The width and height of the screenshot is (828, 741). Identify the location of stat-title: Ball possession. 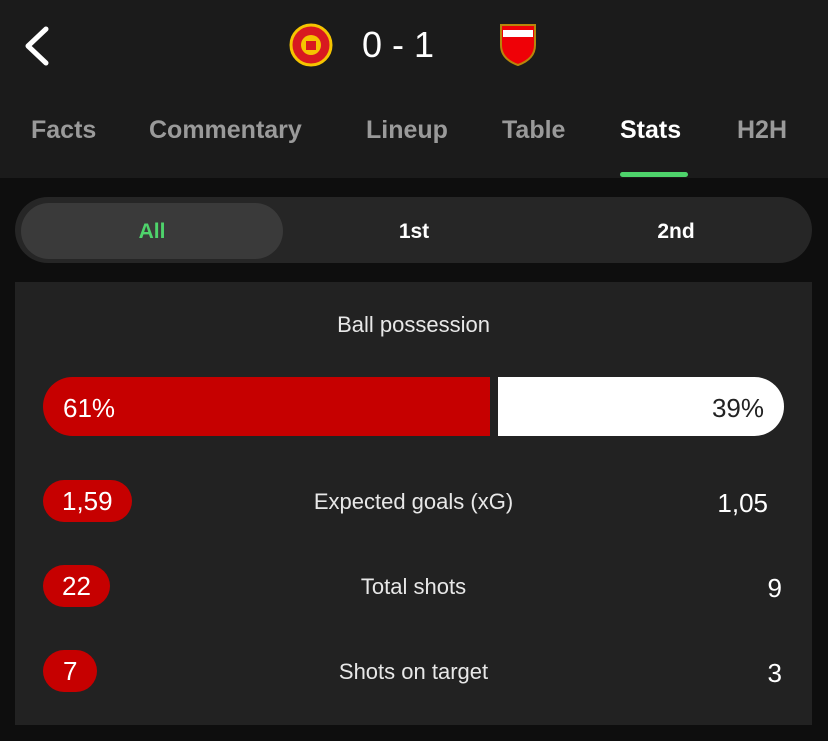
(413, 324).